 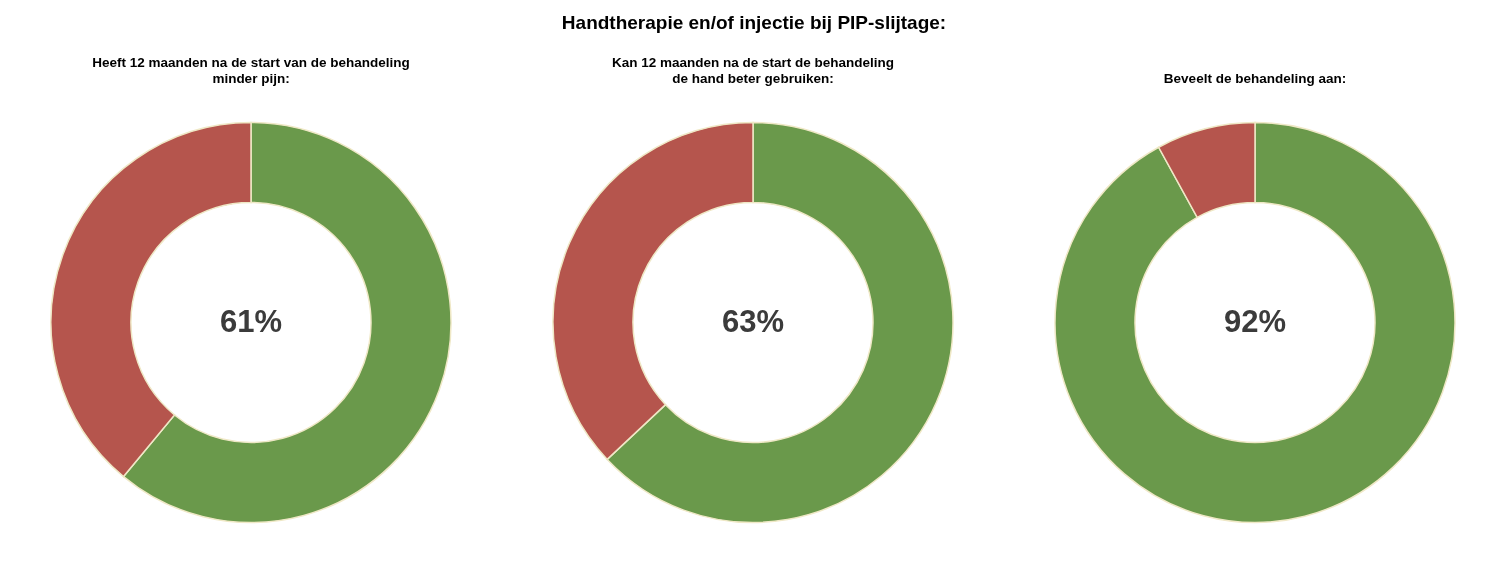 I want to click on data-label: 61%, so click(x=251, y=321).